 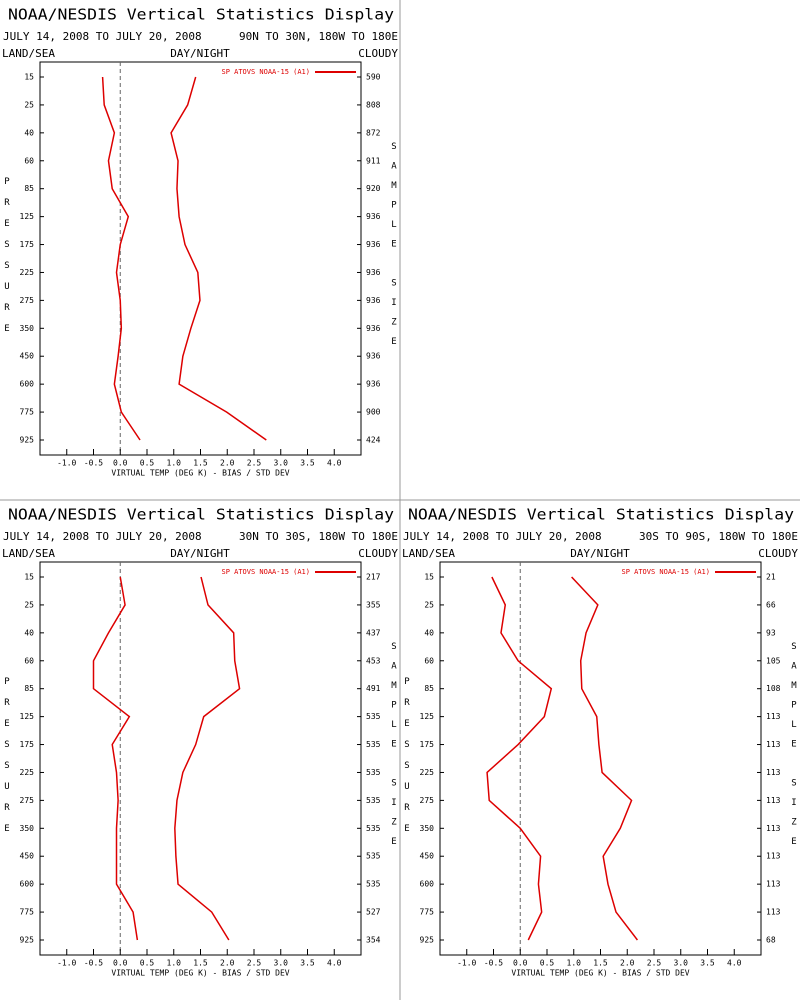 I want to click on pressure-label: 775, so click(x=427, y=912).